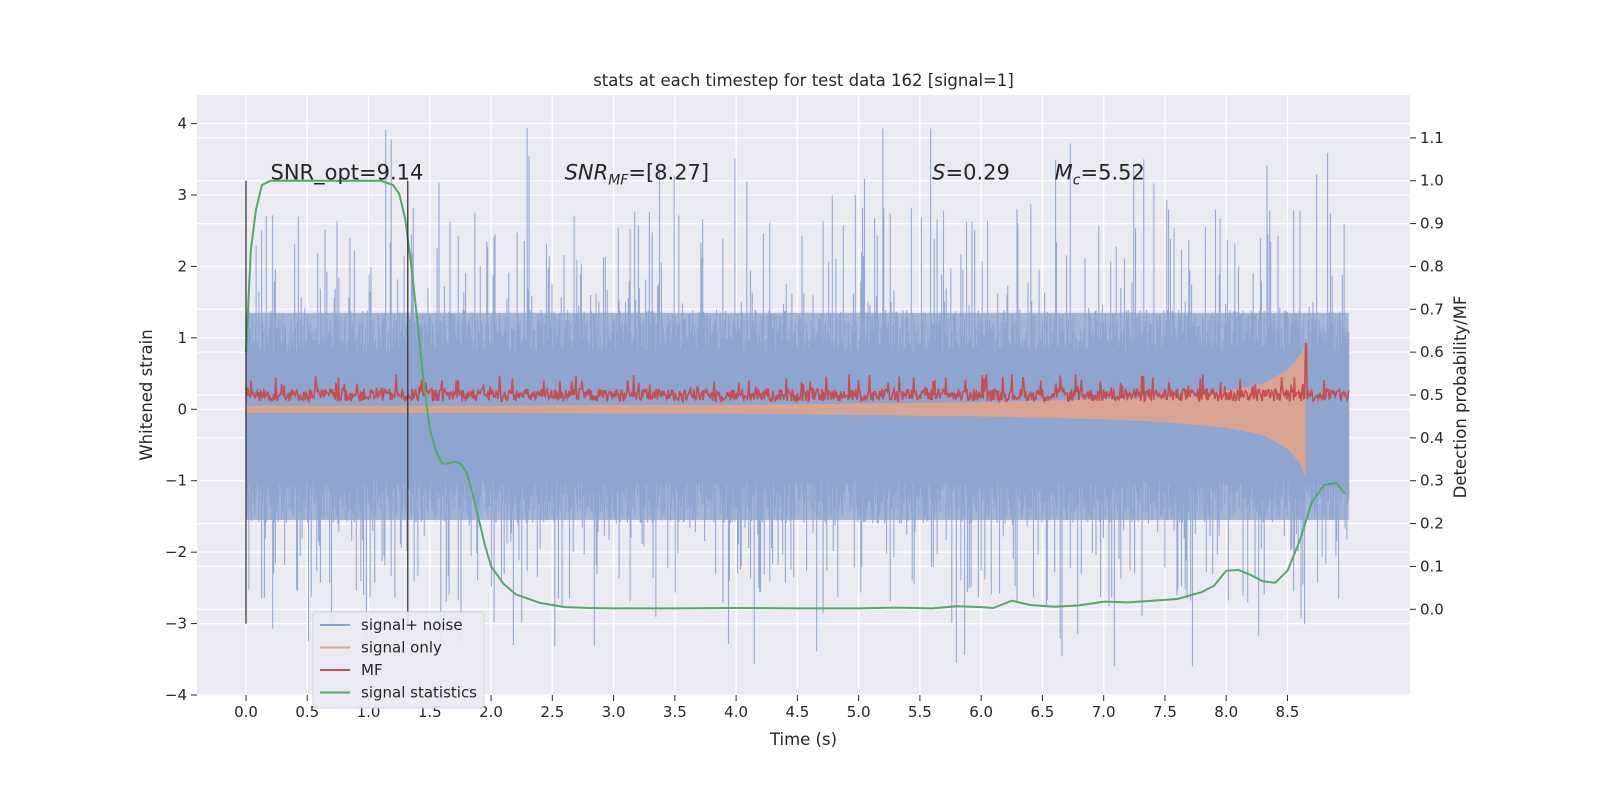 This screenshot has width=1600, height=800. What do you see at coordinates (776, 409) in the screenshot?
I see `series-signal-only` at bounding box center [776, 409].